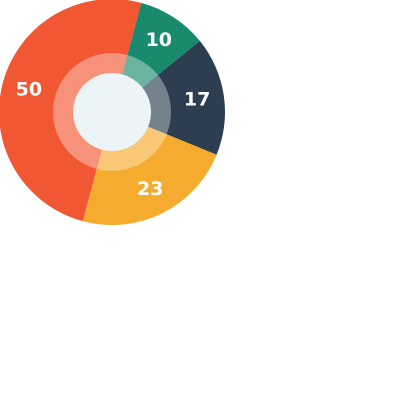 This screenshot has height=400, width=400. What do you see at coordinates (197, 99) in the screenshot?
I see `slice-label-17: 17` at bounding box center [197, 99].